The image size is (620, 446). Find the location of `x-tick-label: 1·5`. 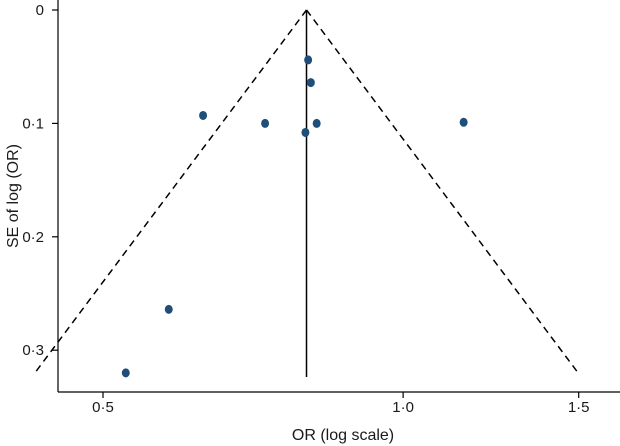

x-tick-label: 1·5 is located at coordinates (579, 407).